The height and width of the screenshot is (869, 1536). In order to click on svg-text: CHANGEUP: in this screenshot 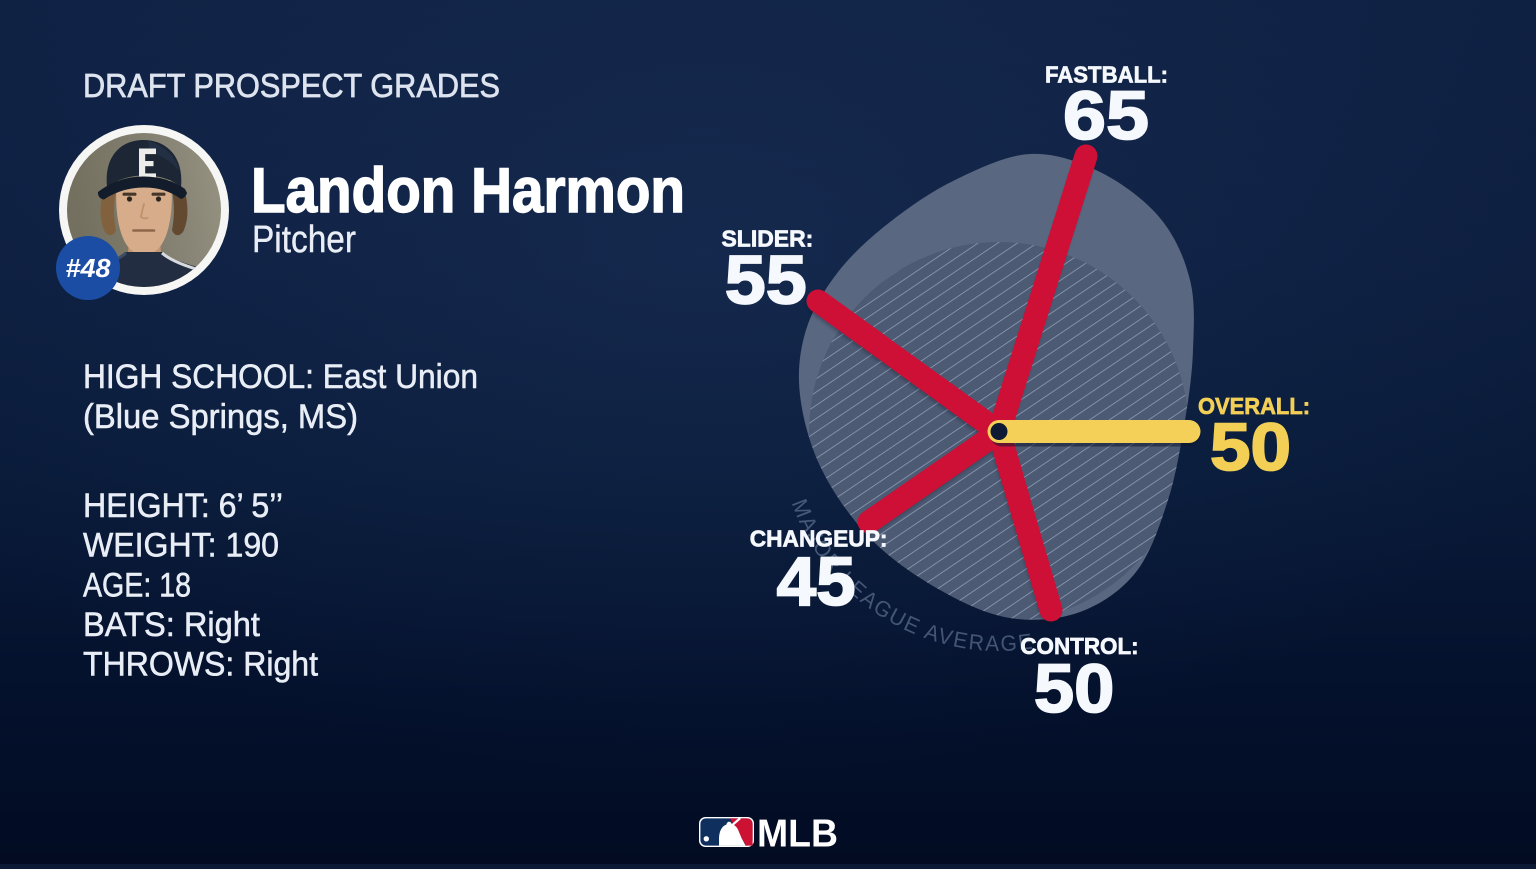, I will do `click(819, 538)`.